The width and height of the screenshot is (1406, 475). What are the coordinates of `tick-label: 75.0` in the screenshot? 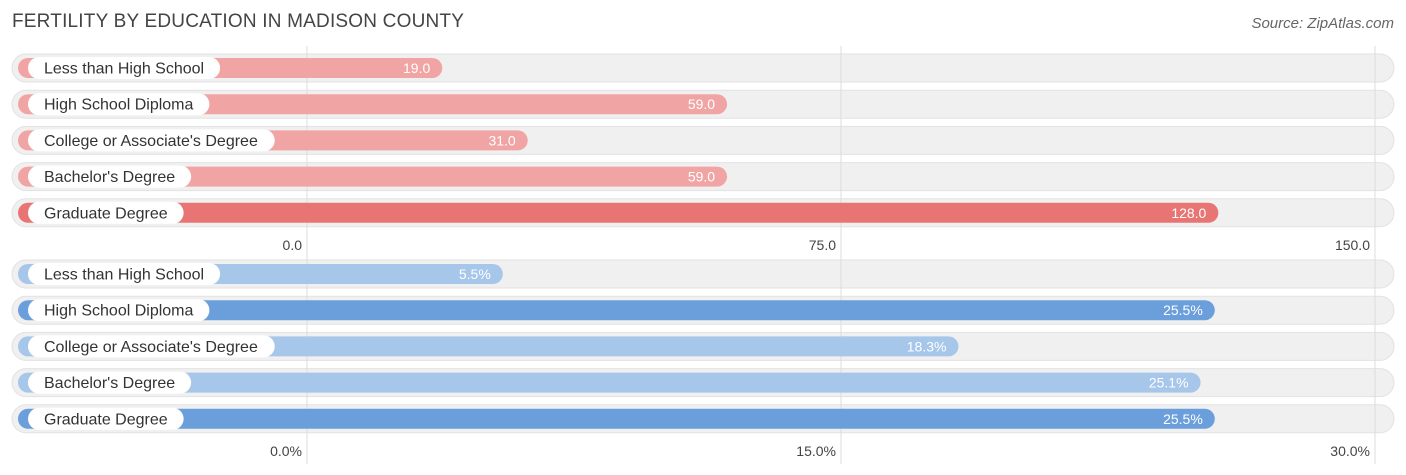 It's located at (822, 245).